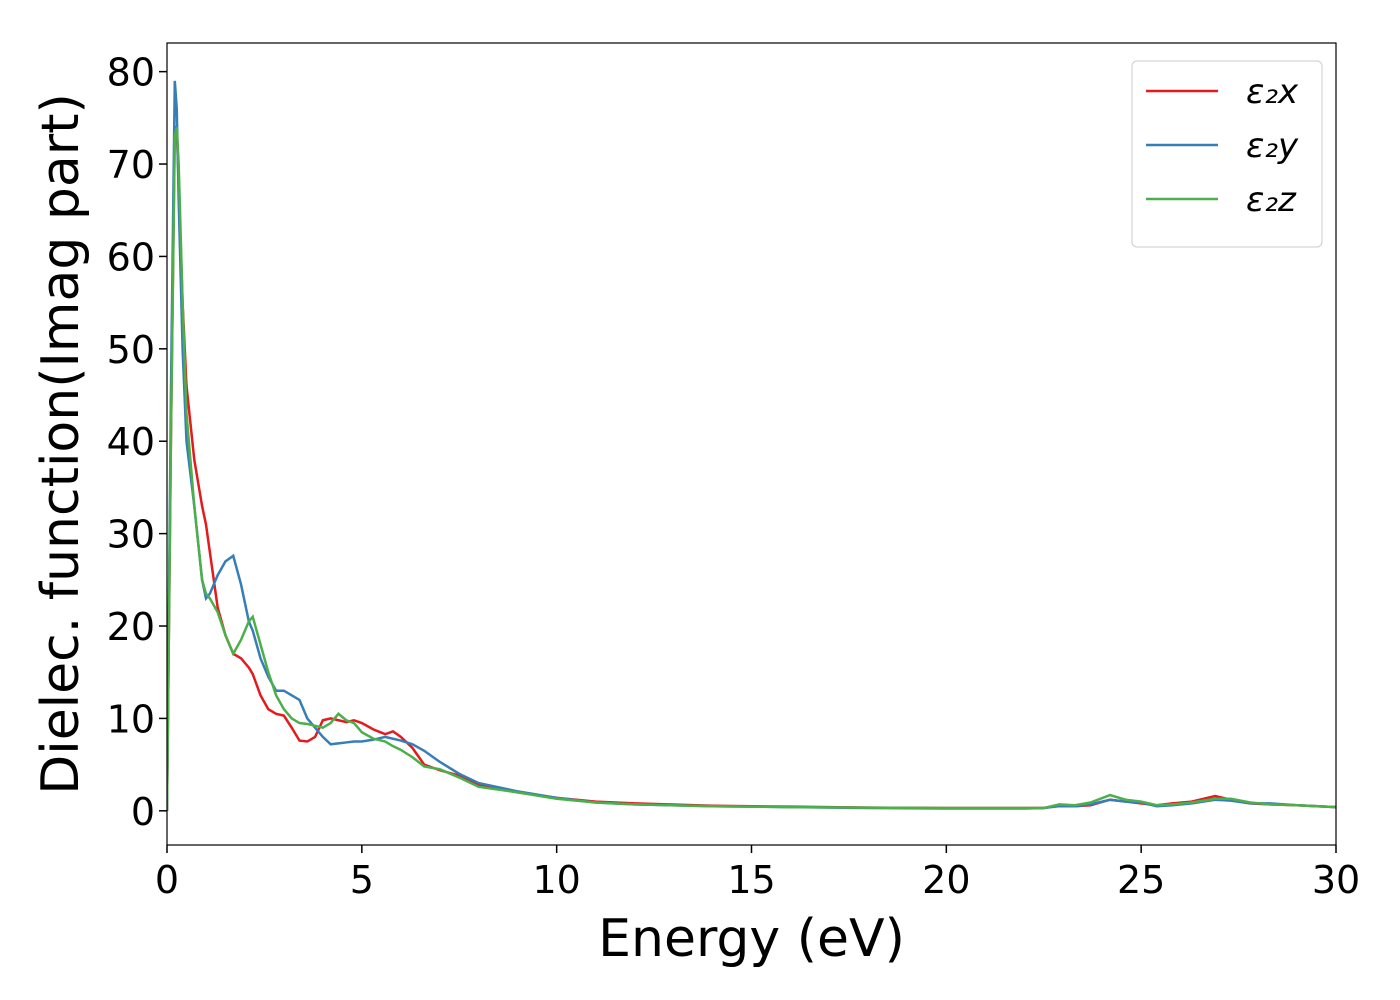 This screenshot has width=1400, height=1000. Describe the element at coordinates (1227, 154) in the screenshot. I see `legend-box` at that location.